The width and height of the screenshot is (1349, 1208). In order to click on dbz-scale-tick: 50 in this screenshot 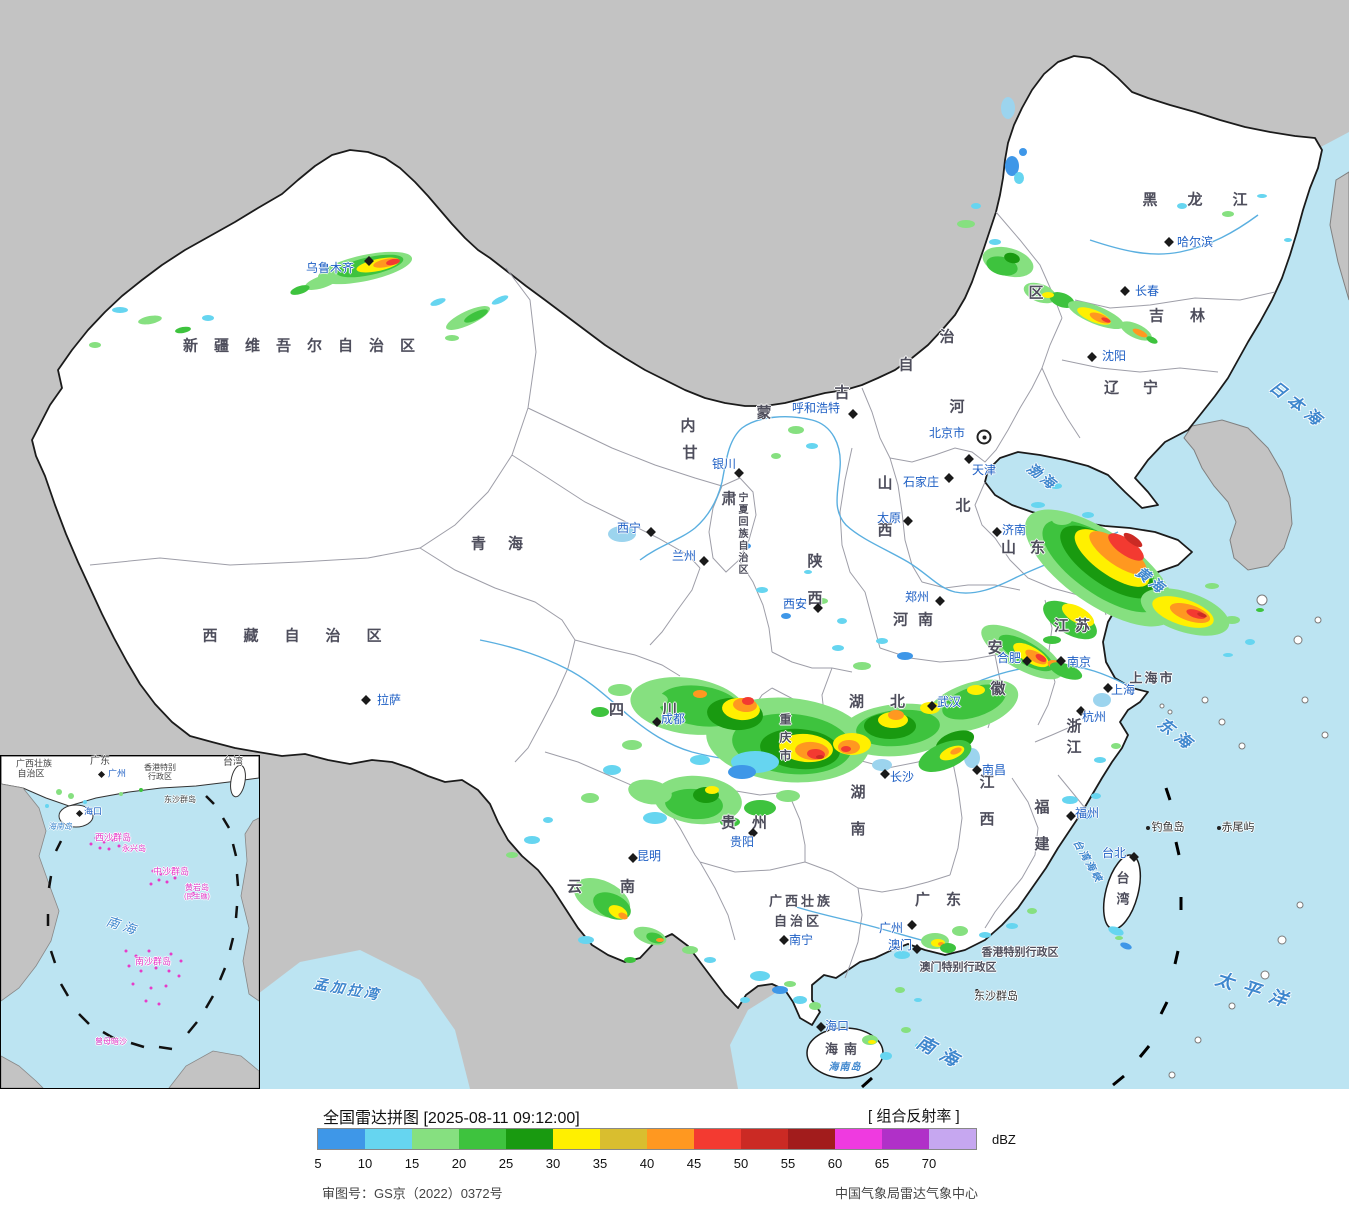, I will do `click(741, 1163)`.